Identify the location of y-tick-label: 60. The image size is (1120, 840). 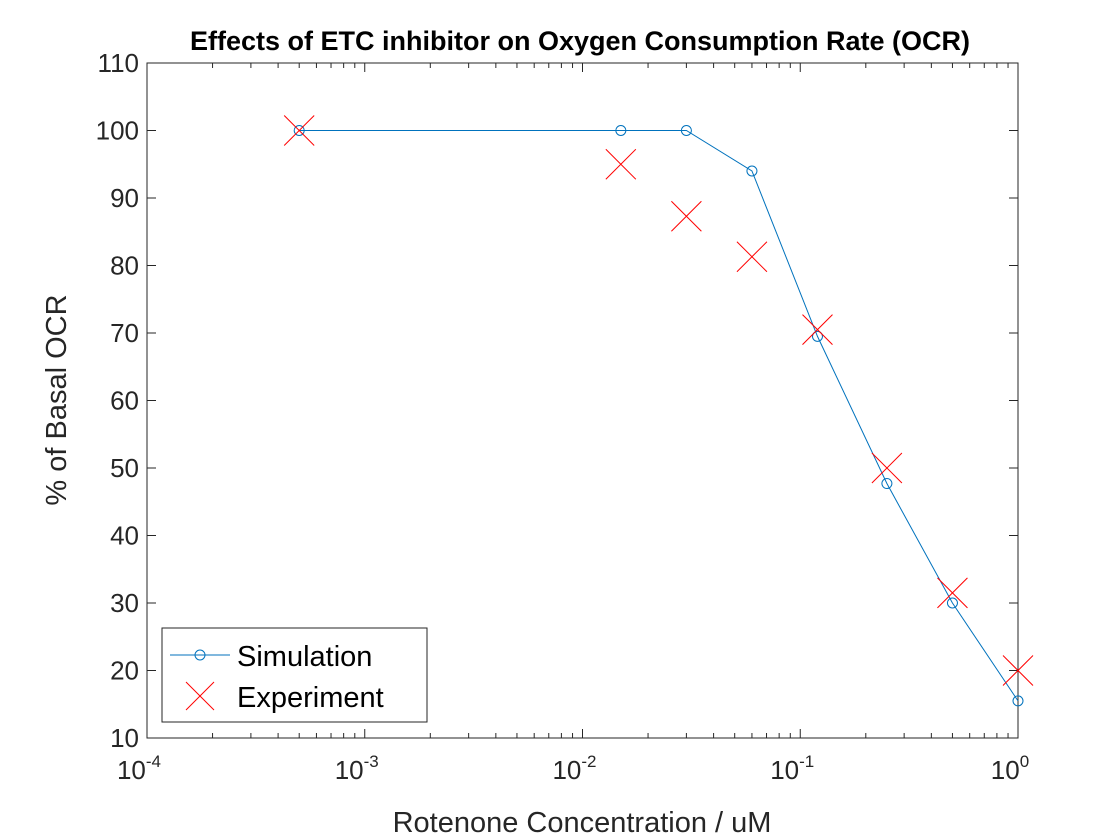
(124, 401).